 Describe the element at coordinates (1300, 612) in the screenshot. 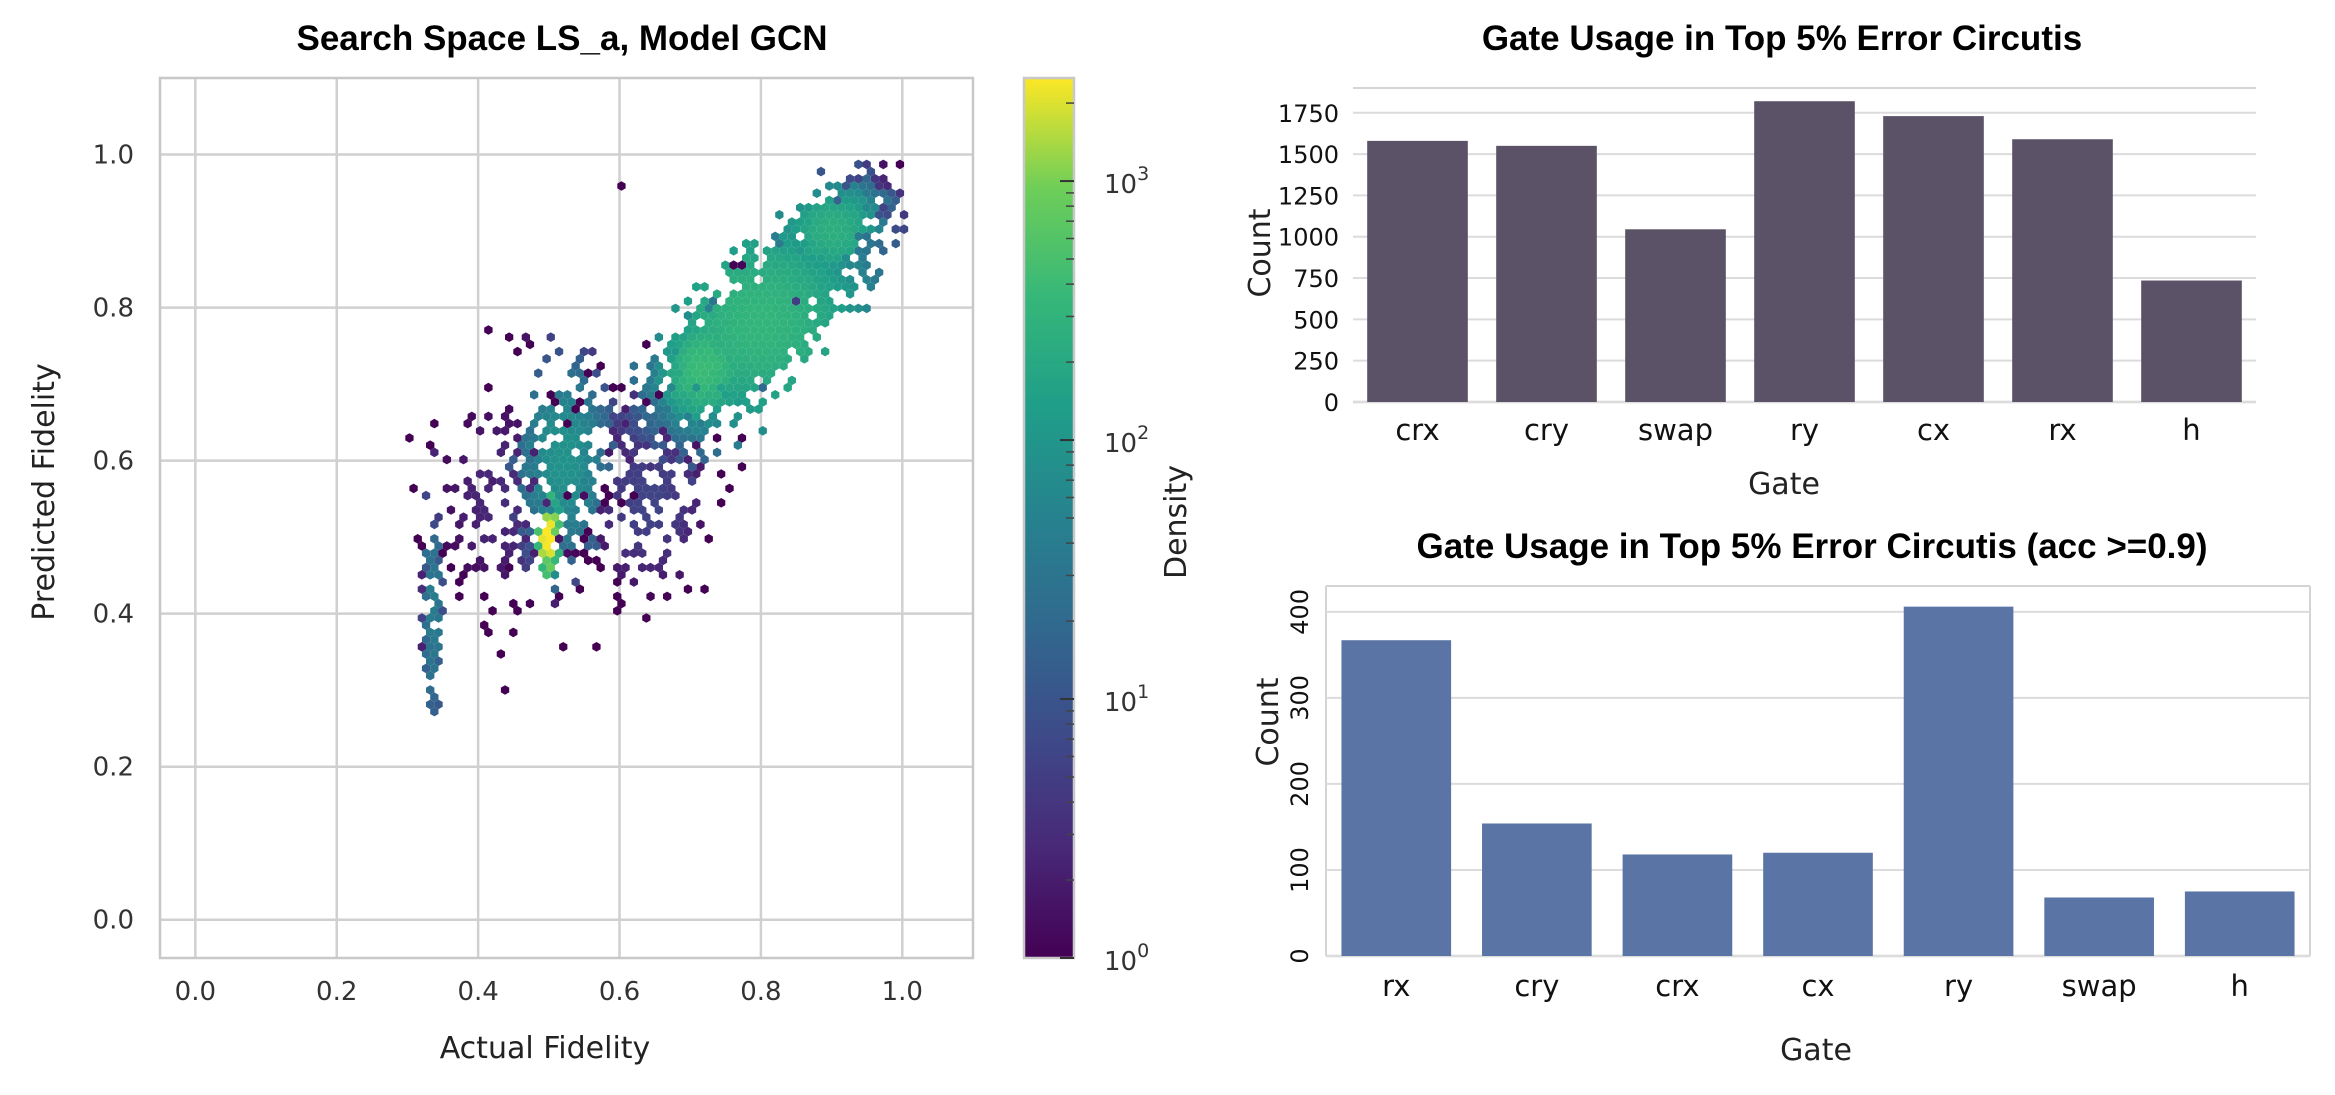

I see `bar-y-tick-label: 400` at that location.